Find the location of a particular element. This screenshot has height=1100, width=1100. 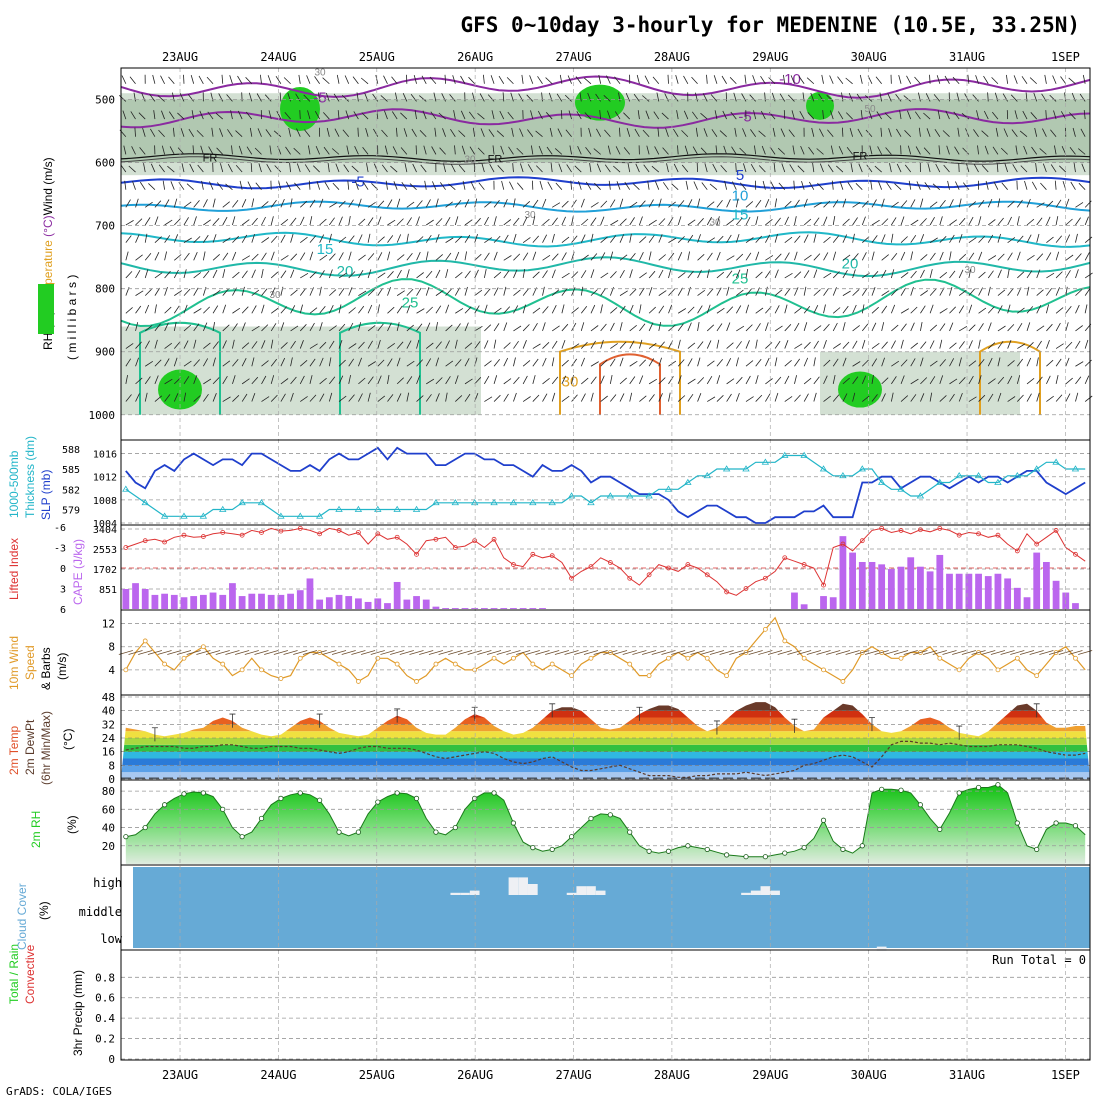

pressure-tick-label: 900 is located at coordinates (105, 352).